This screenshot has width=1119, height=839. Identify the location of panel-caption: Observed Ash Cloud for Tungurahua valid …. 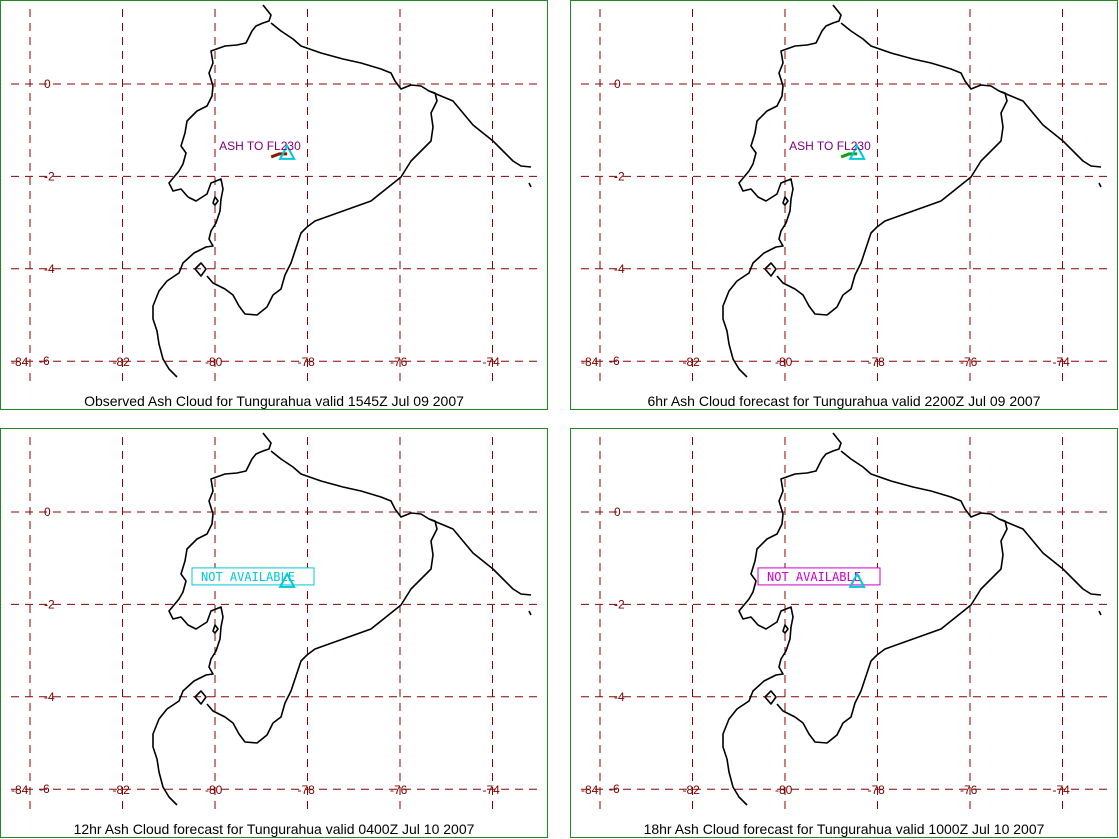
(274, 401).